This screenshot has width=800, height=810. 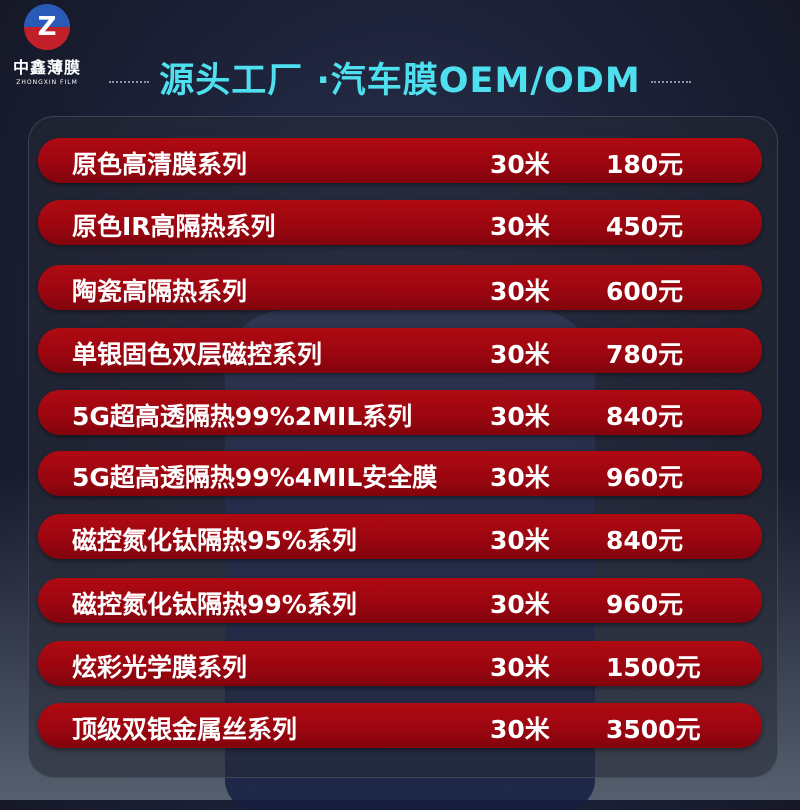 What do you see at coordinates (46, 67) in the screenshot?
I see `brand-name: 中鑫薄膜` at bounding box center [46, 67].